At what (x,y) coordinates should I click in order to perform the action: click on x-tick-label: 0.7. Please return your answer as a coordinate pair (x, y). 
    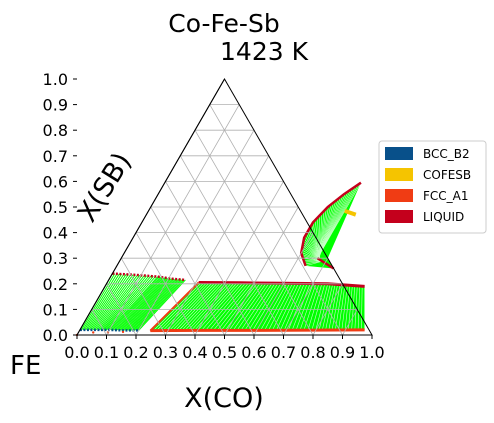
    Looking at the image, I should click on (283, 352).